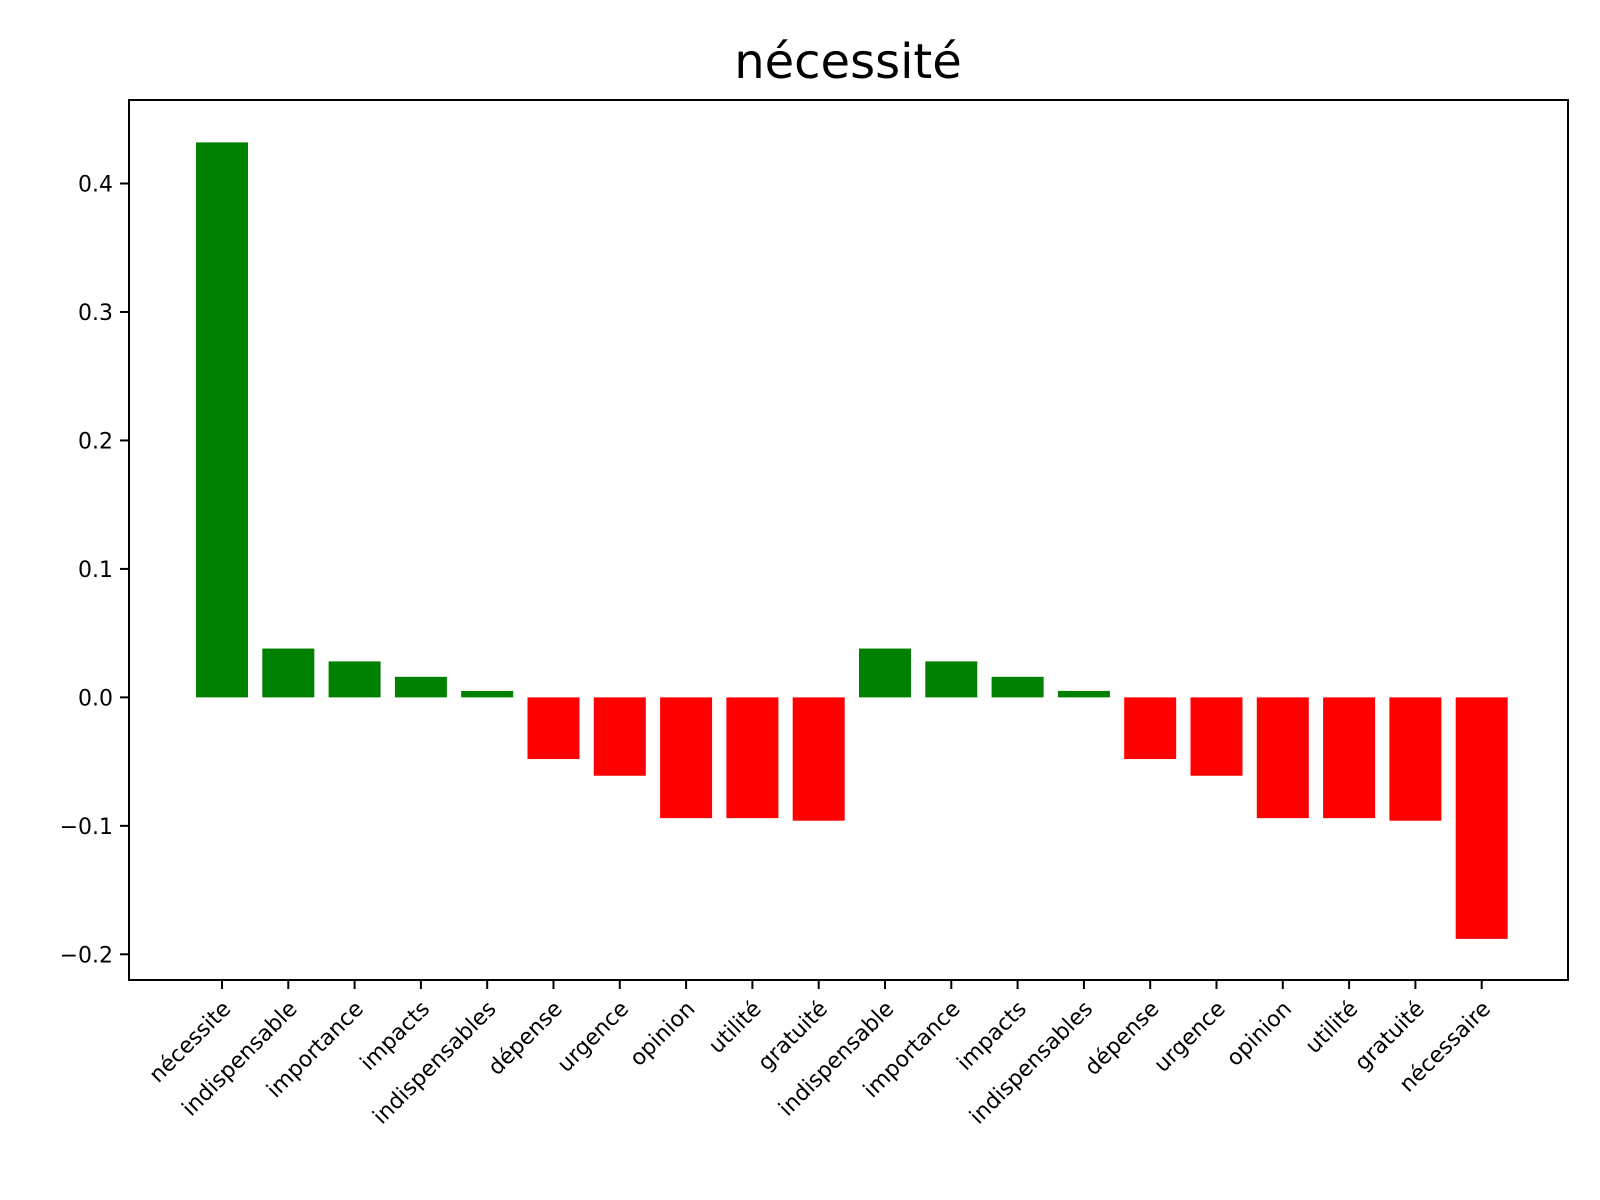 The width and height of the screenshot is (1600, 1200). I want to click on y-tick-label: 0.2, so click(95, 441).